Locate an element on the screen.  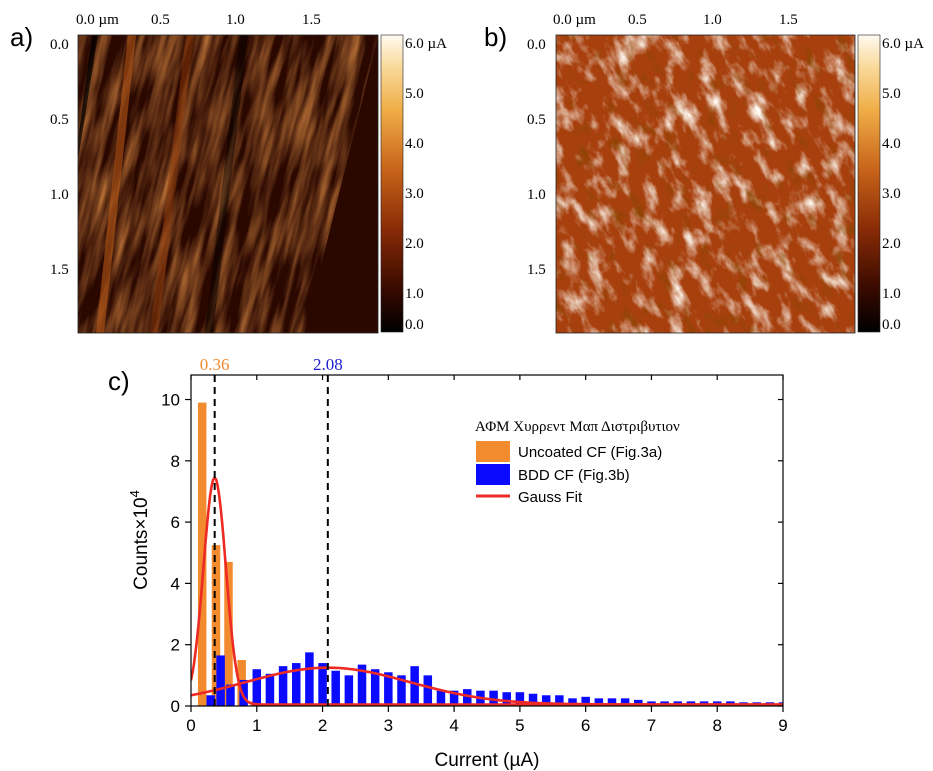
colorbar-a-tick: 5.0 is located at coordinates (414, 94).